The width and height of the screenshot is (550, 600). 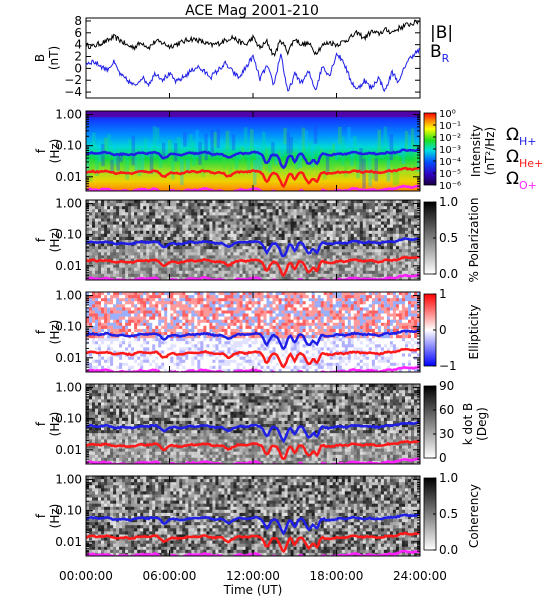 I want to click on colorbar-tick-label: 10⁻³, so click(x=450, y=150).